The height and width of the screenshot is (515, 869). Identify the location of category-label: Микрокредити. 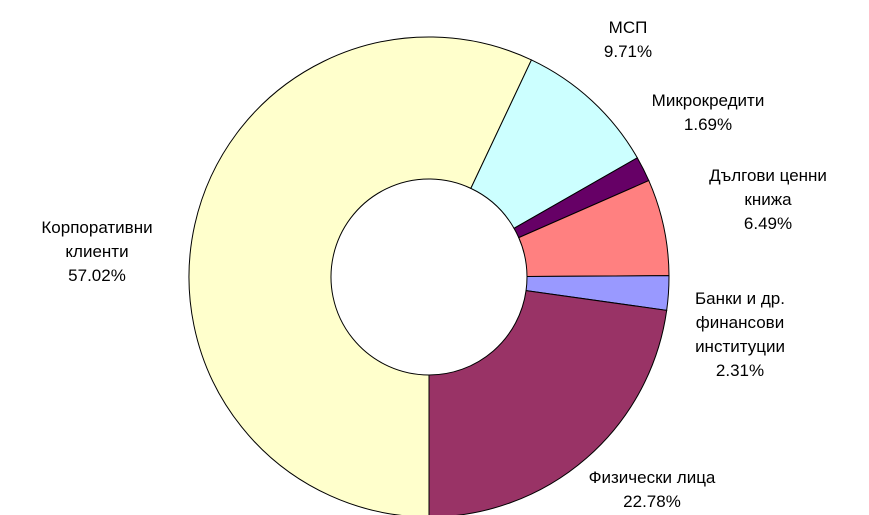
(708, 100).